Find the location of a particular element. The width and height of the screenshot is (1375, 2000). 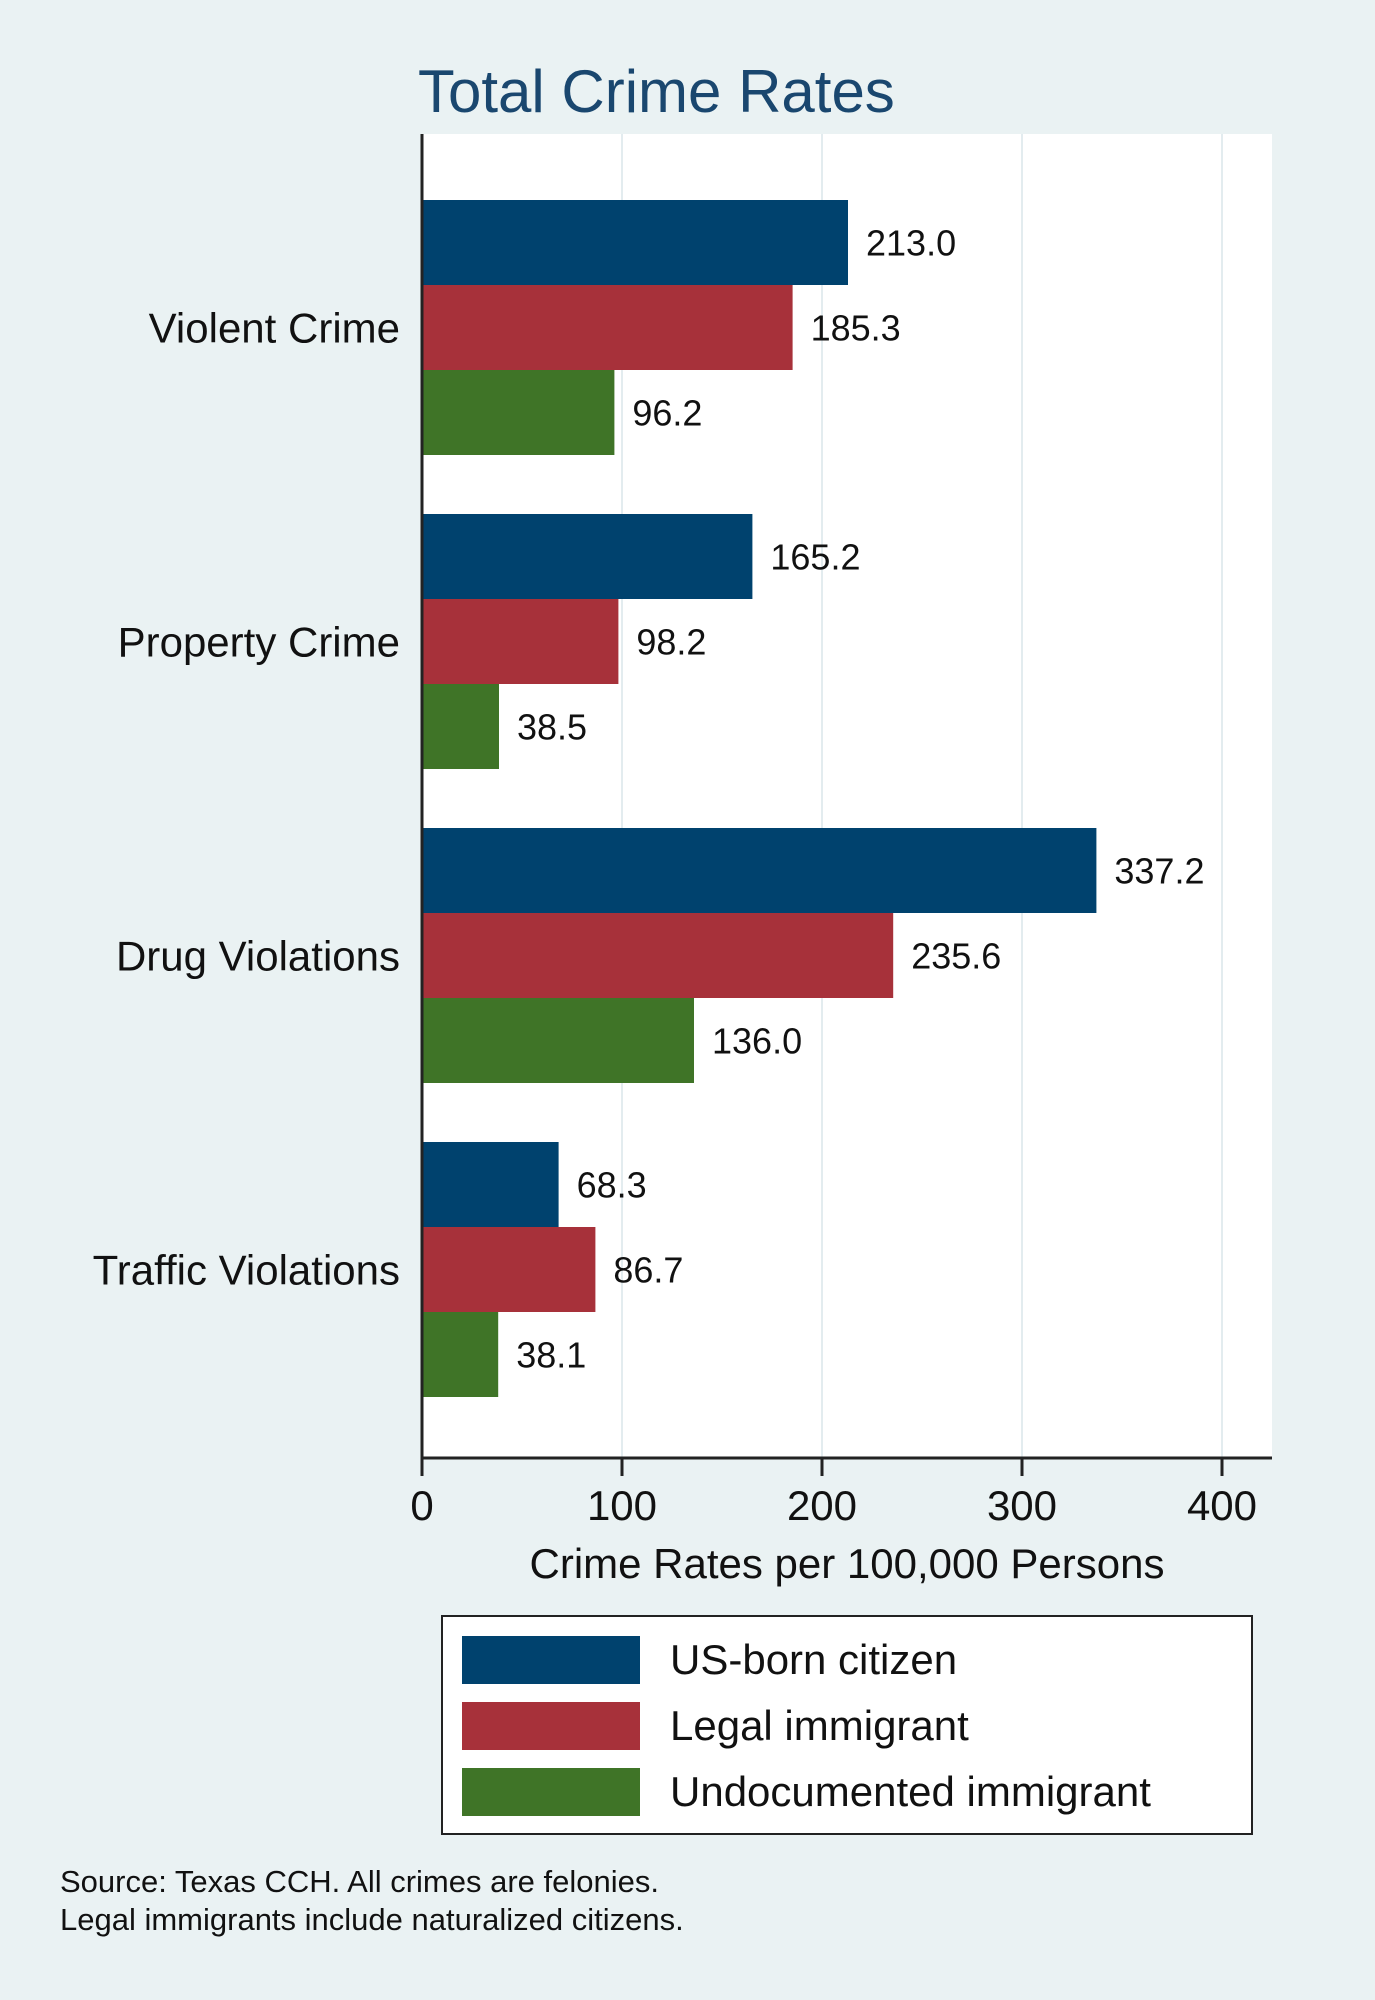

x-tick-label: 200 is located at coordinates (822, 1505).